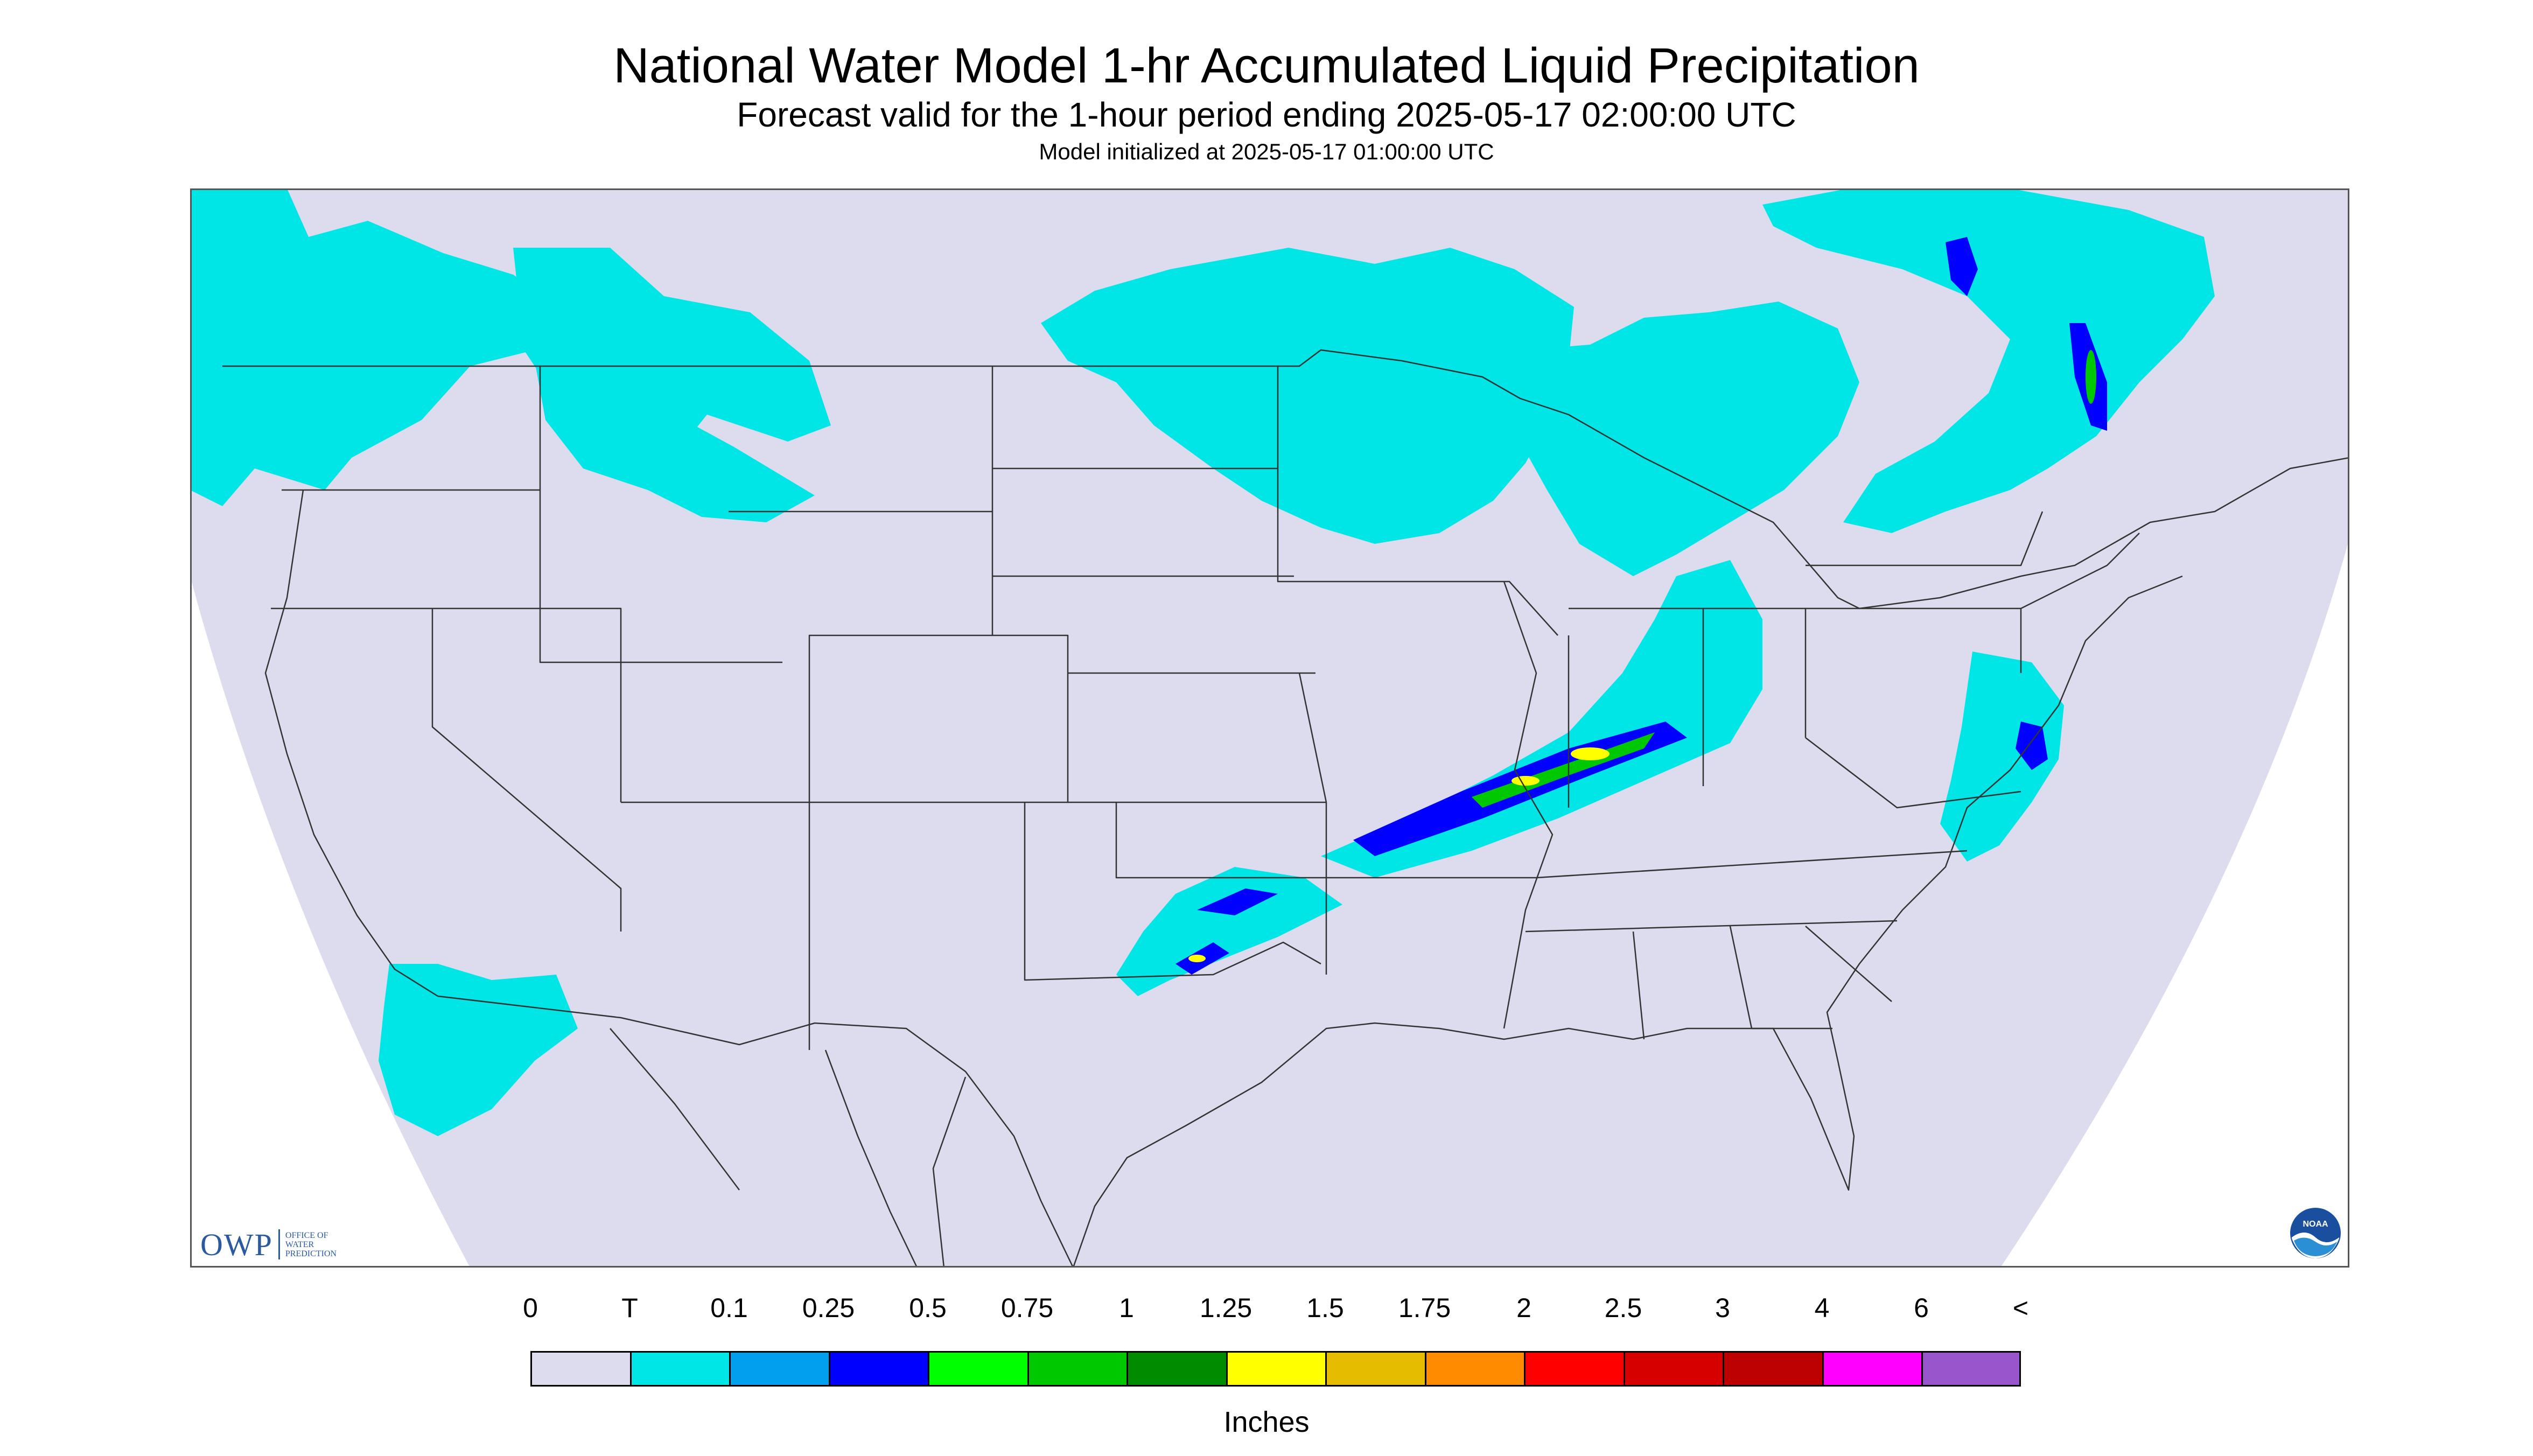 The image size is (2533, 1456). I want to click on california-nevada-line, so click(526, 770).